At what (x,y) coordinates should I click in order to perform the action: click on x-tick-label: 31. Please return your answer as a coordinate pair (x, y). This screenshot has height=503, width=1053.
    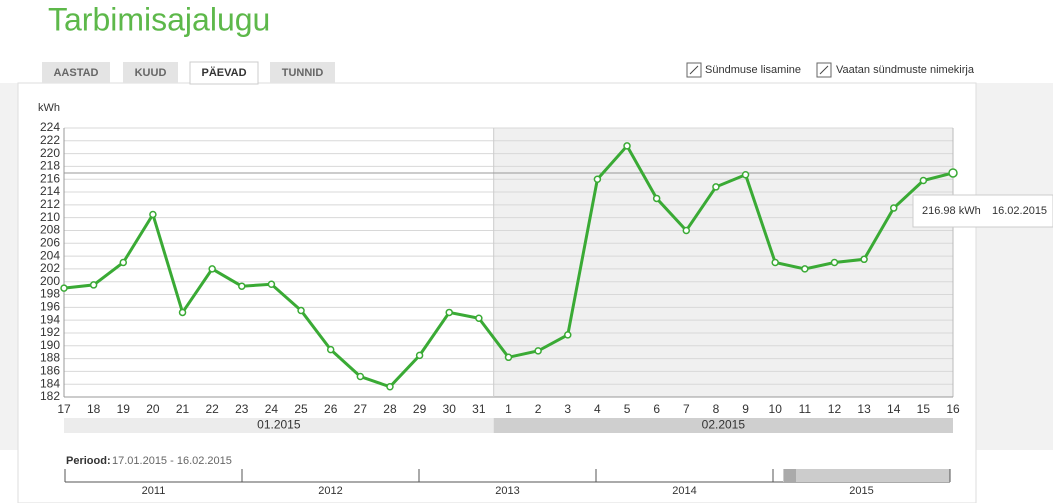
    Looking at the image, I should click on (479, 409).